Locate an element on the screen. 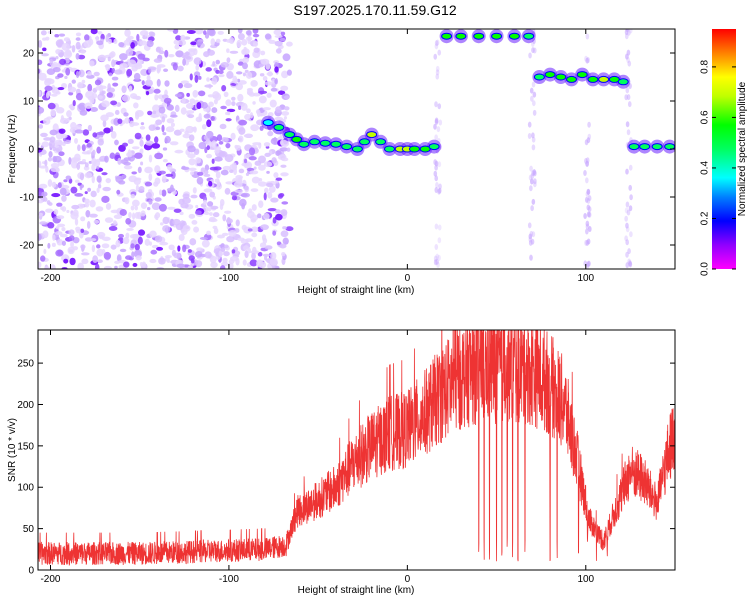 The height and width of the screenshot is (600, 750). y-tick-label: 10 is located at coordinates (29, 102).